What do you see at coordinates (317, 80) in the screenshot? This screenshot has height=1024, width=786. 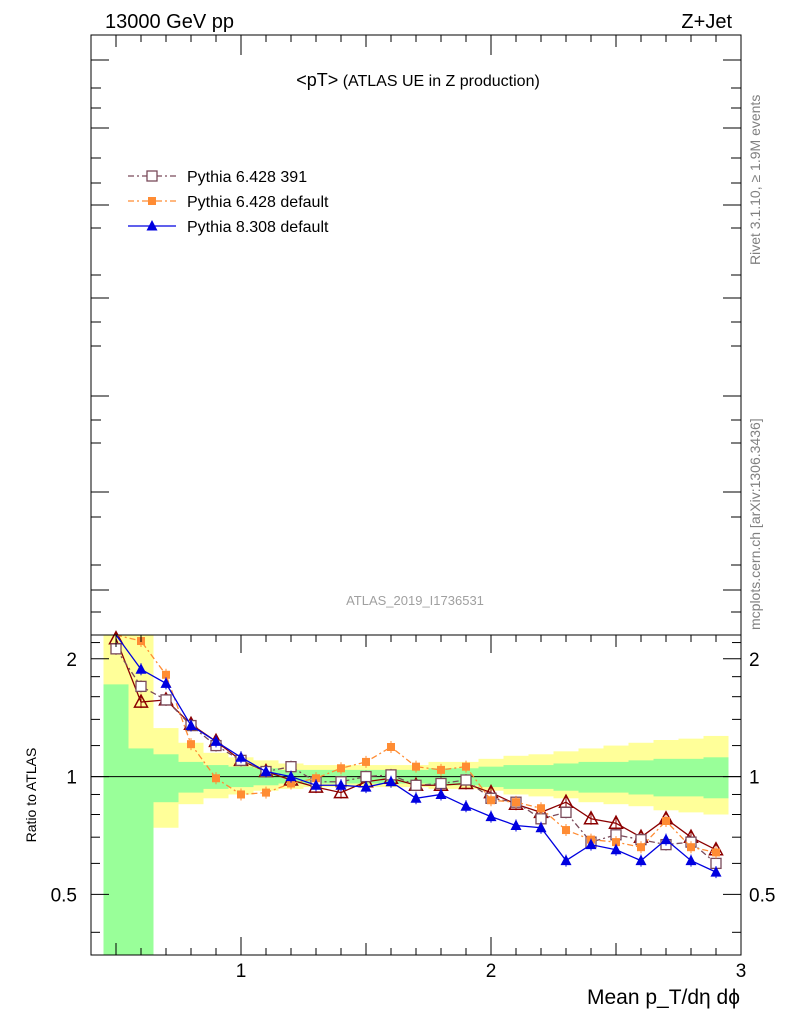 I see `plot-title-main: <pT>` at bounding box center [317, 80].